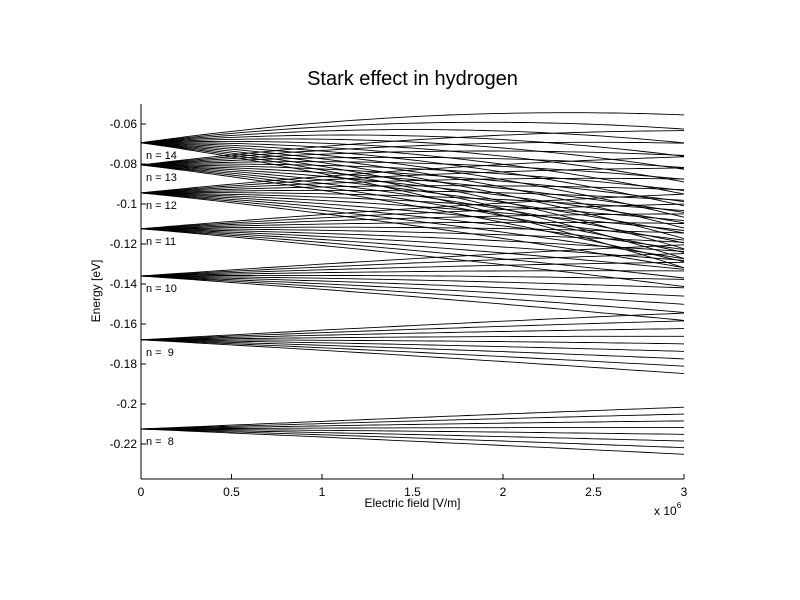 This screenshot has width=800, height=600. I want to click on x-tick-label: 1, so click(322, 492).